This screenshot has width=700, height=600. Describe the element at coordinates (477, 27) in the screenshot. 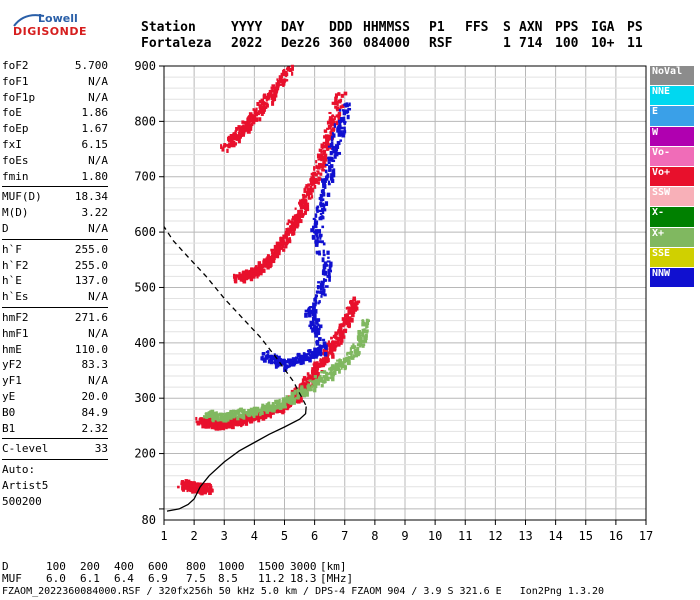

I see `header-label-6: FFS` at that location.